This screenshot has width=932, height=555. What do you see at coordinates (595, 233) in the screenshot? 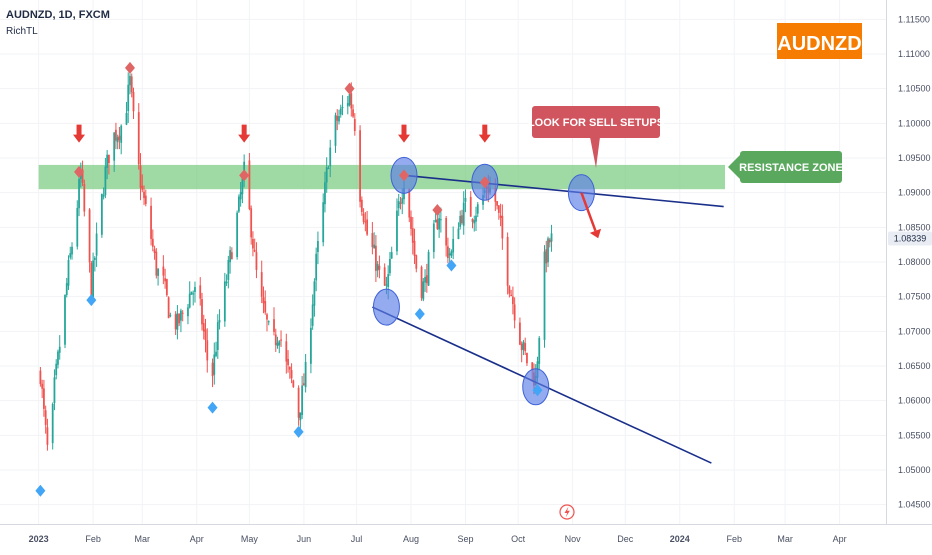
I see `projection-arrow-head` at bounding box center [595, 233].